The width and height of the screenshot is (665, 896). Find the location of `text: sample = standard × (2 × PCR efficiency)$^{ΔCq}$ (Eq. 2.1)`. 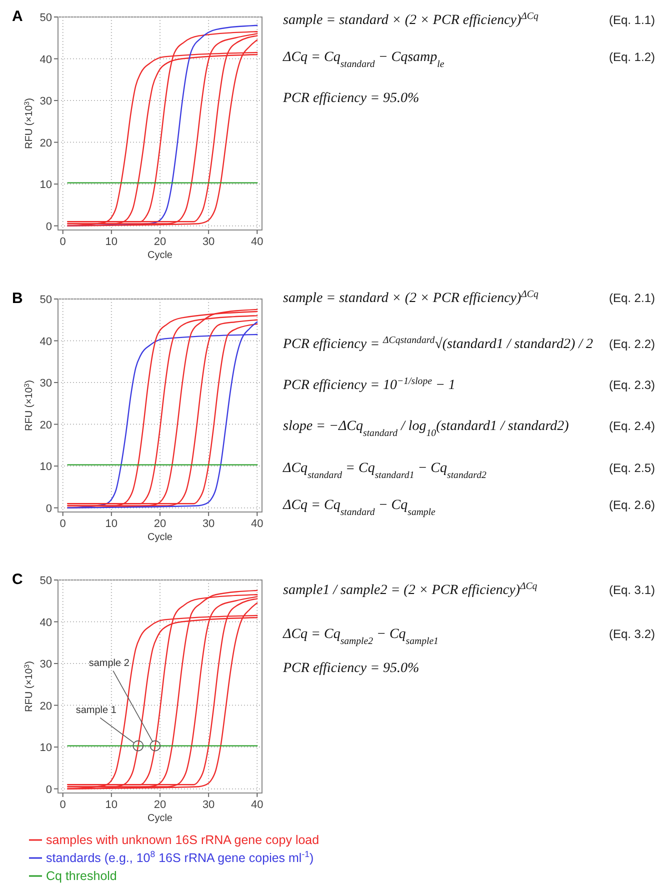

text: sample = standard × (2 × PCR efficiency)$^{ΔCq}$ (Eq. 2.1) is located at coordinates (469, 297).